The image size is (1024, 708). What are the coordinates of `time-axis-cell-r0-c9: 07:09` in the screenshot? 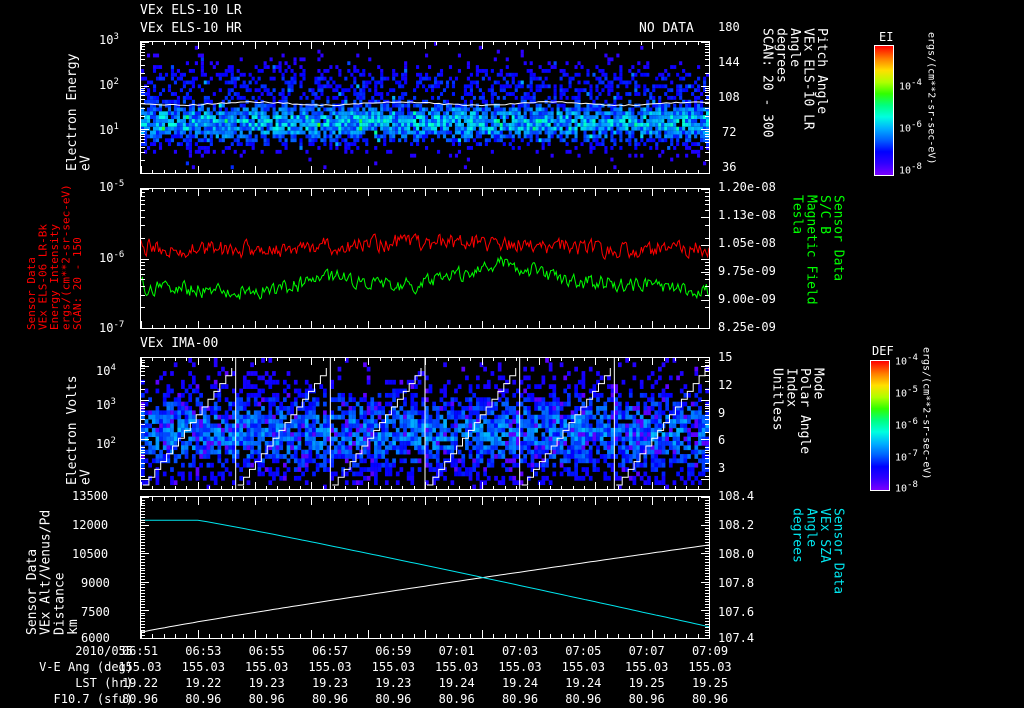 It's located at (710, 651).